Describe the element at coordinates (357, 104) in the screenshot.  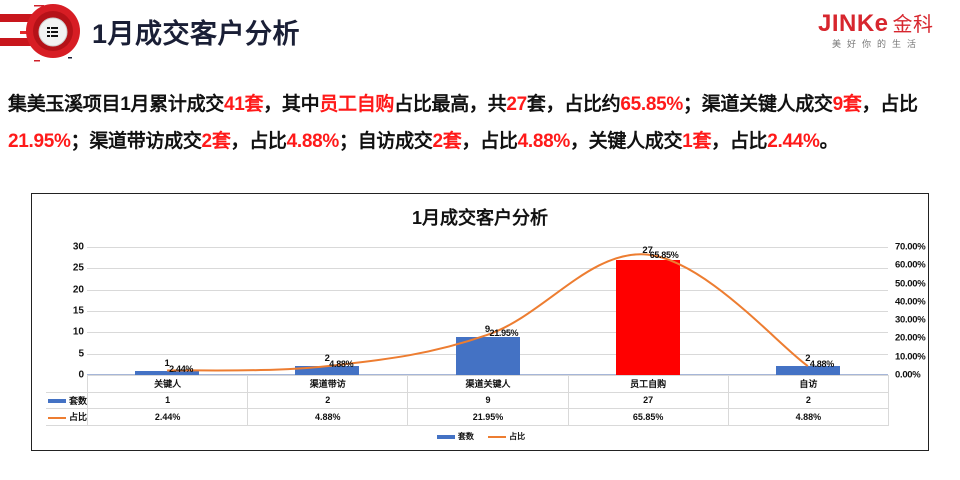
I see `highlight-text: 员工自购` at that location.